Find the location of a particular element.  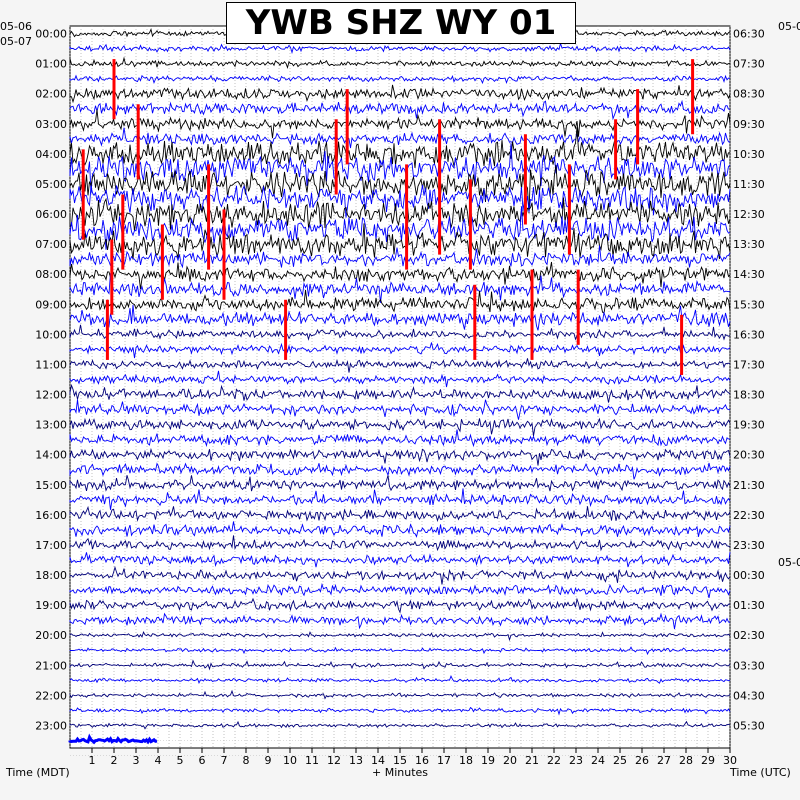

left-hour-label: 18:00 is located at coordinates (51, 575).